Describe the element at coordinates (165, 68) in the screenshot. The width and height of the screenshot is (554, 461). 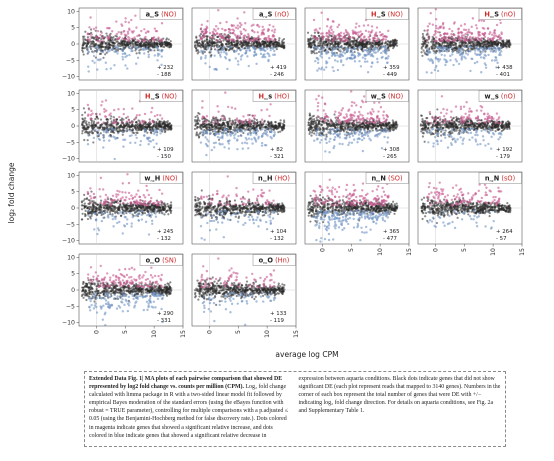
I see `count-increase-label: + 232` at that location.